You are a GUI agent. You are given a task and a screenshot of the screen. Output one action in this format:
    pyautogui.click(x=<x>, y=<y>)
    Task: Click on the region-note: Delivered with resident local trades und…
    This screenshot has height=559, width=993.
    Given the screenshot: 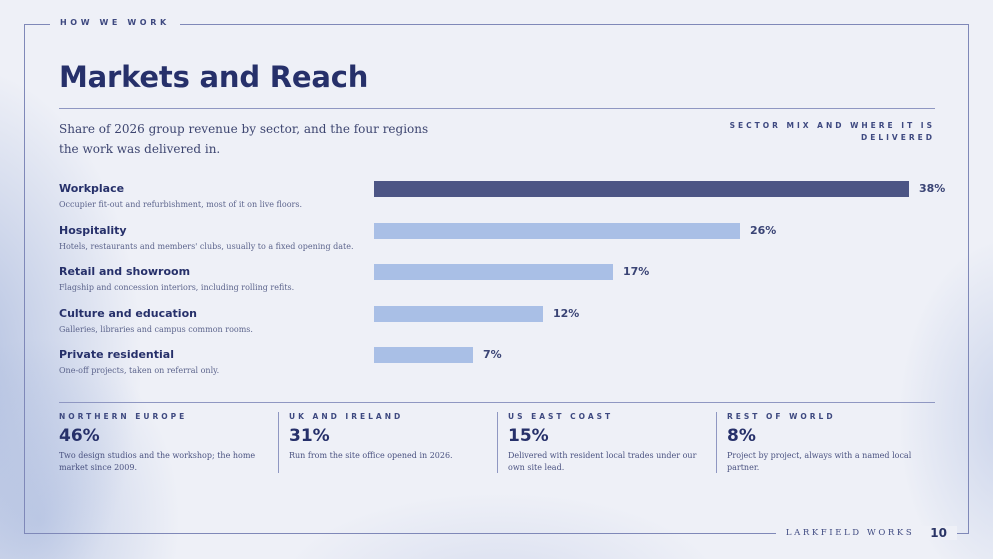 What is the action you would take?
    pyautogui.click(x=602, y=461)
    